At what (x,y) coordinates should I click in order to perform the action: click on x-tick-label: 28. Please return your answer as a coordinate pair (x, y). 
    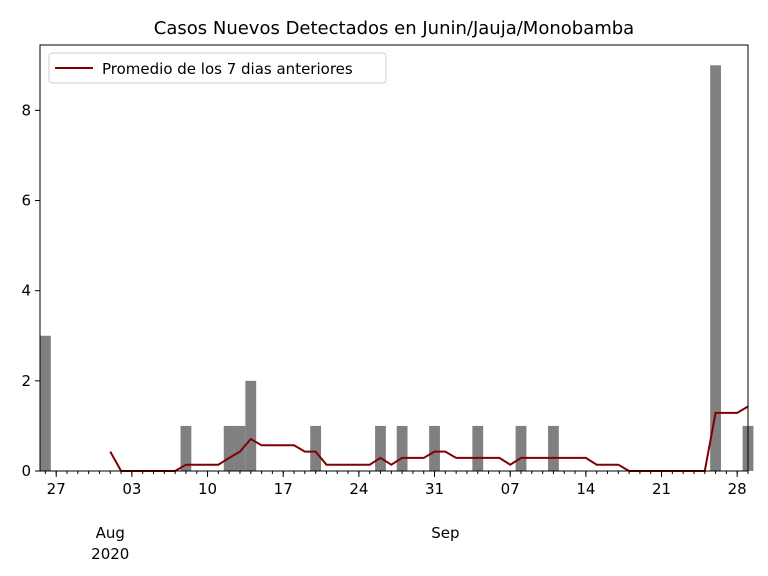
    Looking at the image, I should click on (737, 489).